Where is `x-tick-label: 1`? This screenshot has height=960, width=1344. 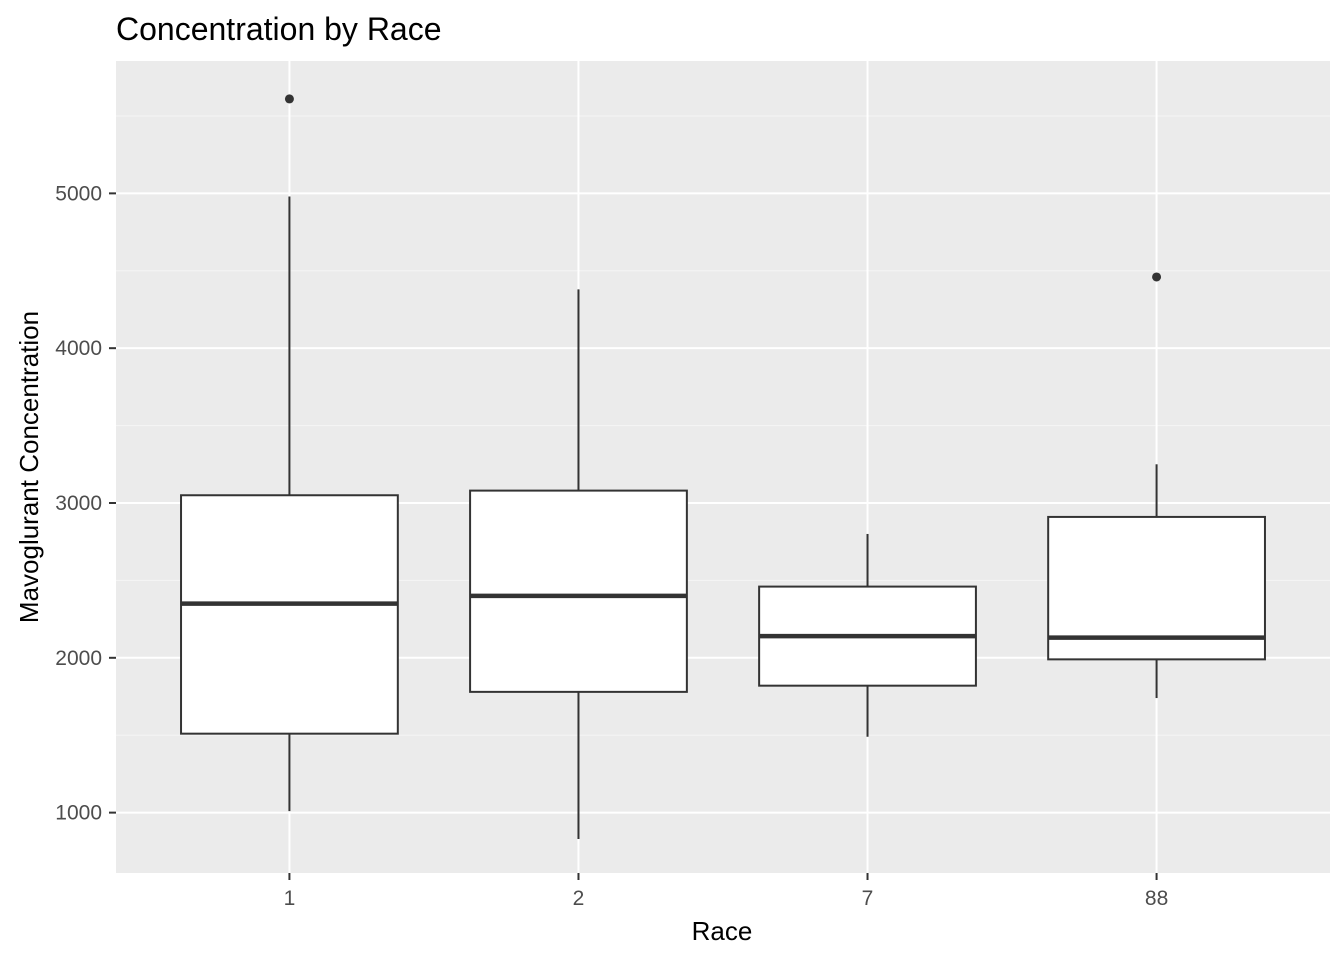 x-tick-label: 1 is located at coordinates (290, 898).